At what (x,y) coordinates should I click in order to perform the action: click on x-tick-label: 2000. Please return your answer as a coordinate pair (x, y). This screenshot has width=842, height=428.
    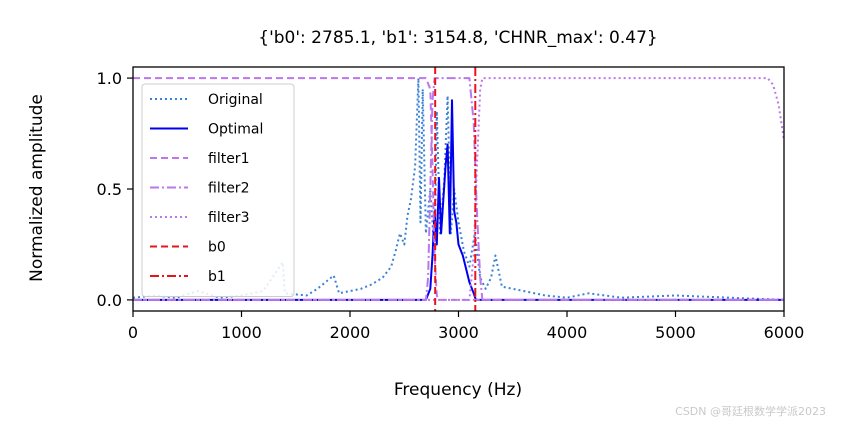
    Looking at the image, I should click on (350, 332).